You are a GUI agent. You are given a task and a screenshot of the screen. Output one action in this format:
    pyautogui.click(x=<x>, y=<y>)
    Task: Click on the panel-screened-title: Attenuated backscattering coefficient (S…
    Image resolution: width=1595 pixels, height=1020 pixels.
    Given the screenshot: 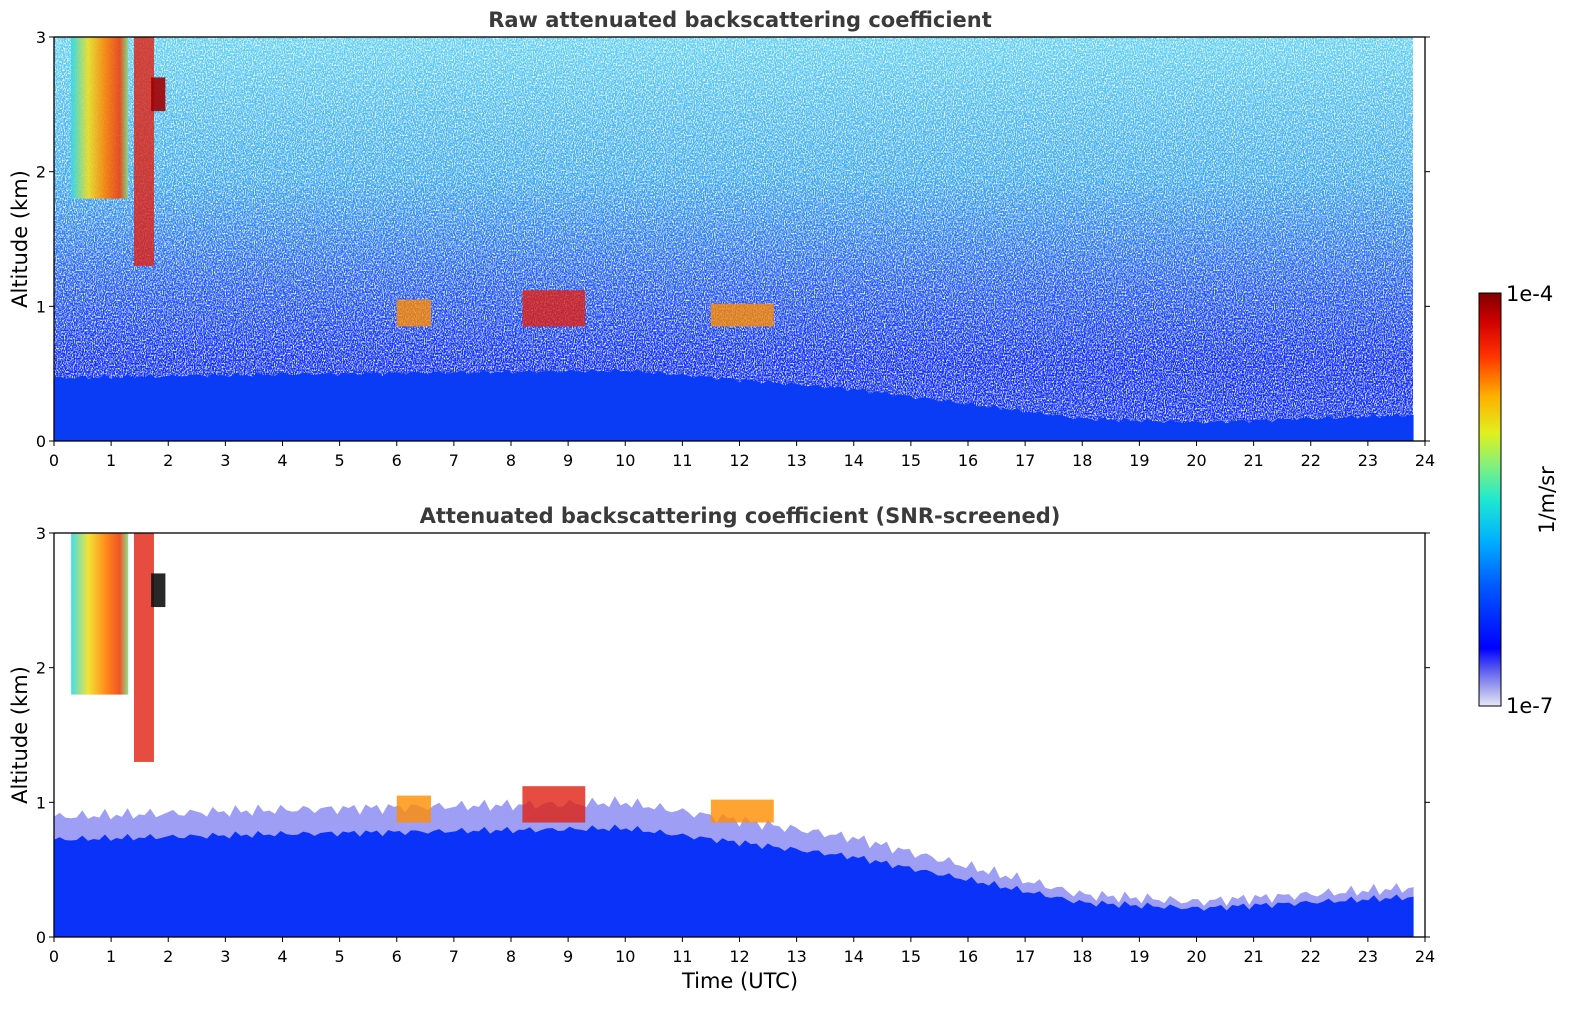 What is the action you would take?
    pyautogui.click(x=740, y=516)
    